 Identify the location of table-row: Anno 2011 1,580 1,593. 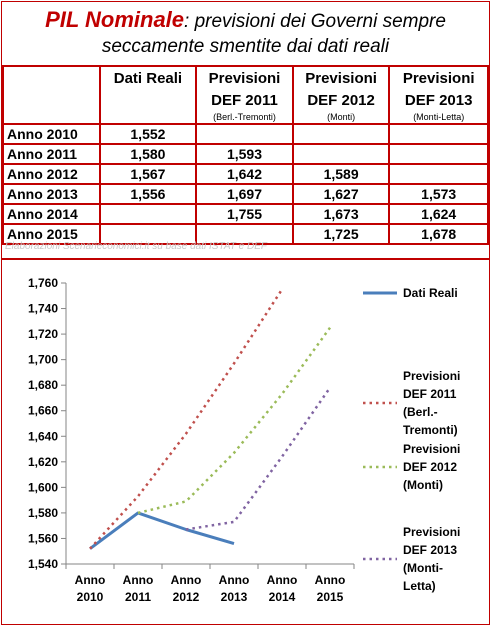
(245, 154).